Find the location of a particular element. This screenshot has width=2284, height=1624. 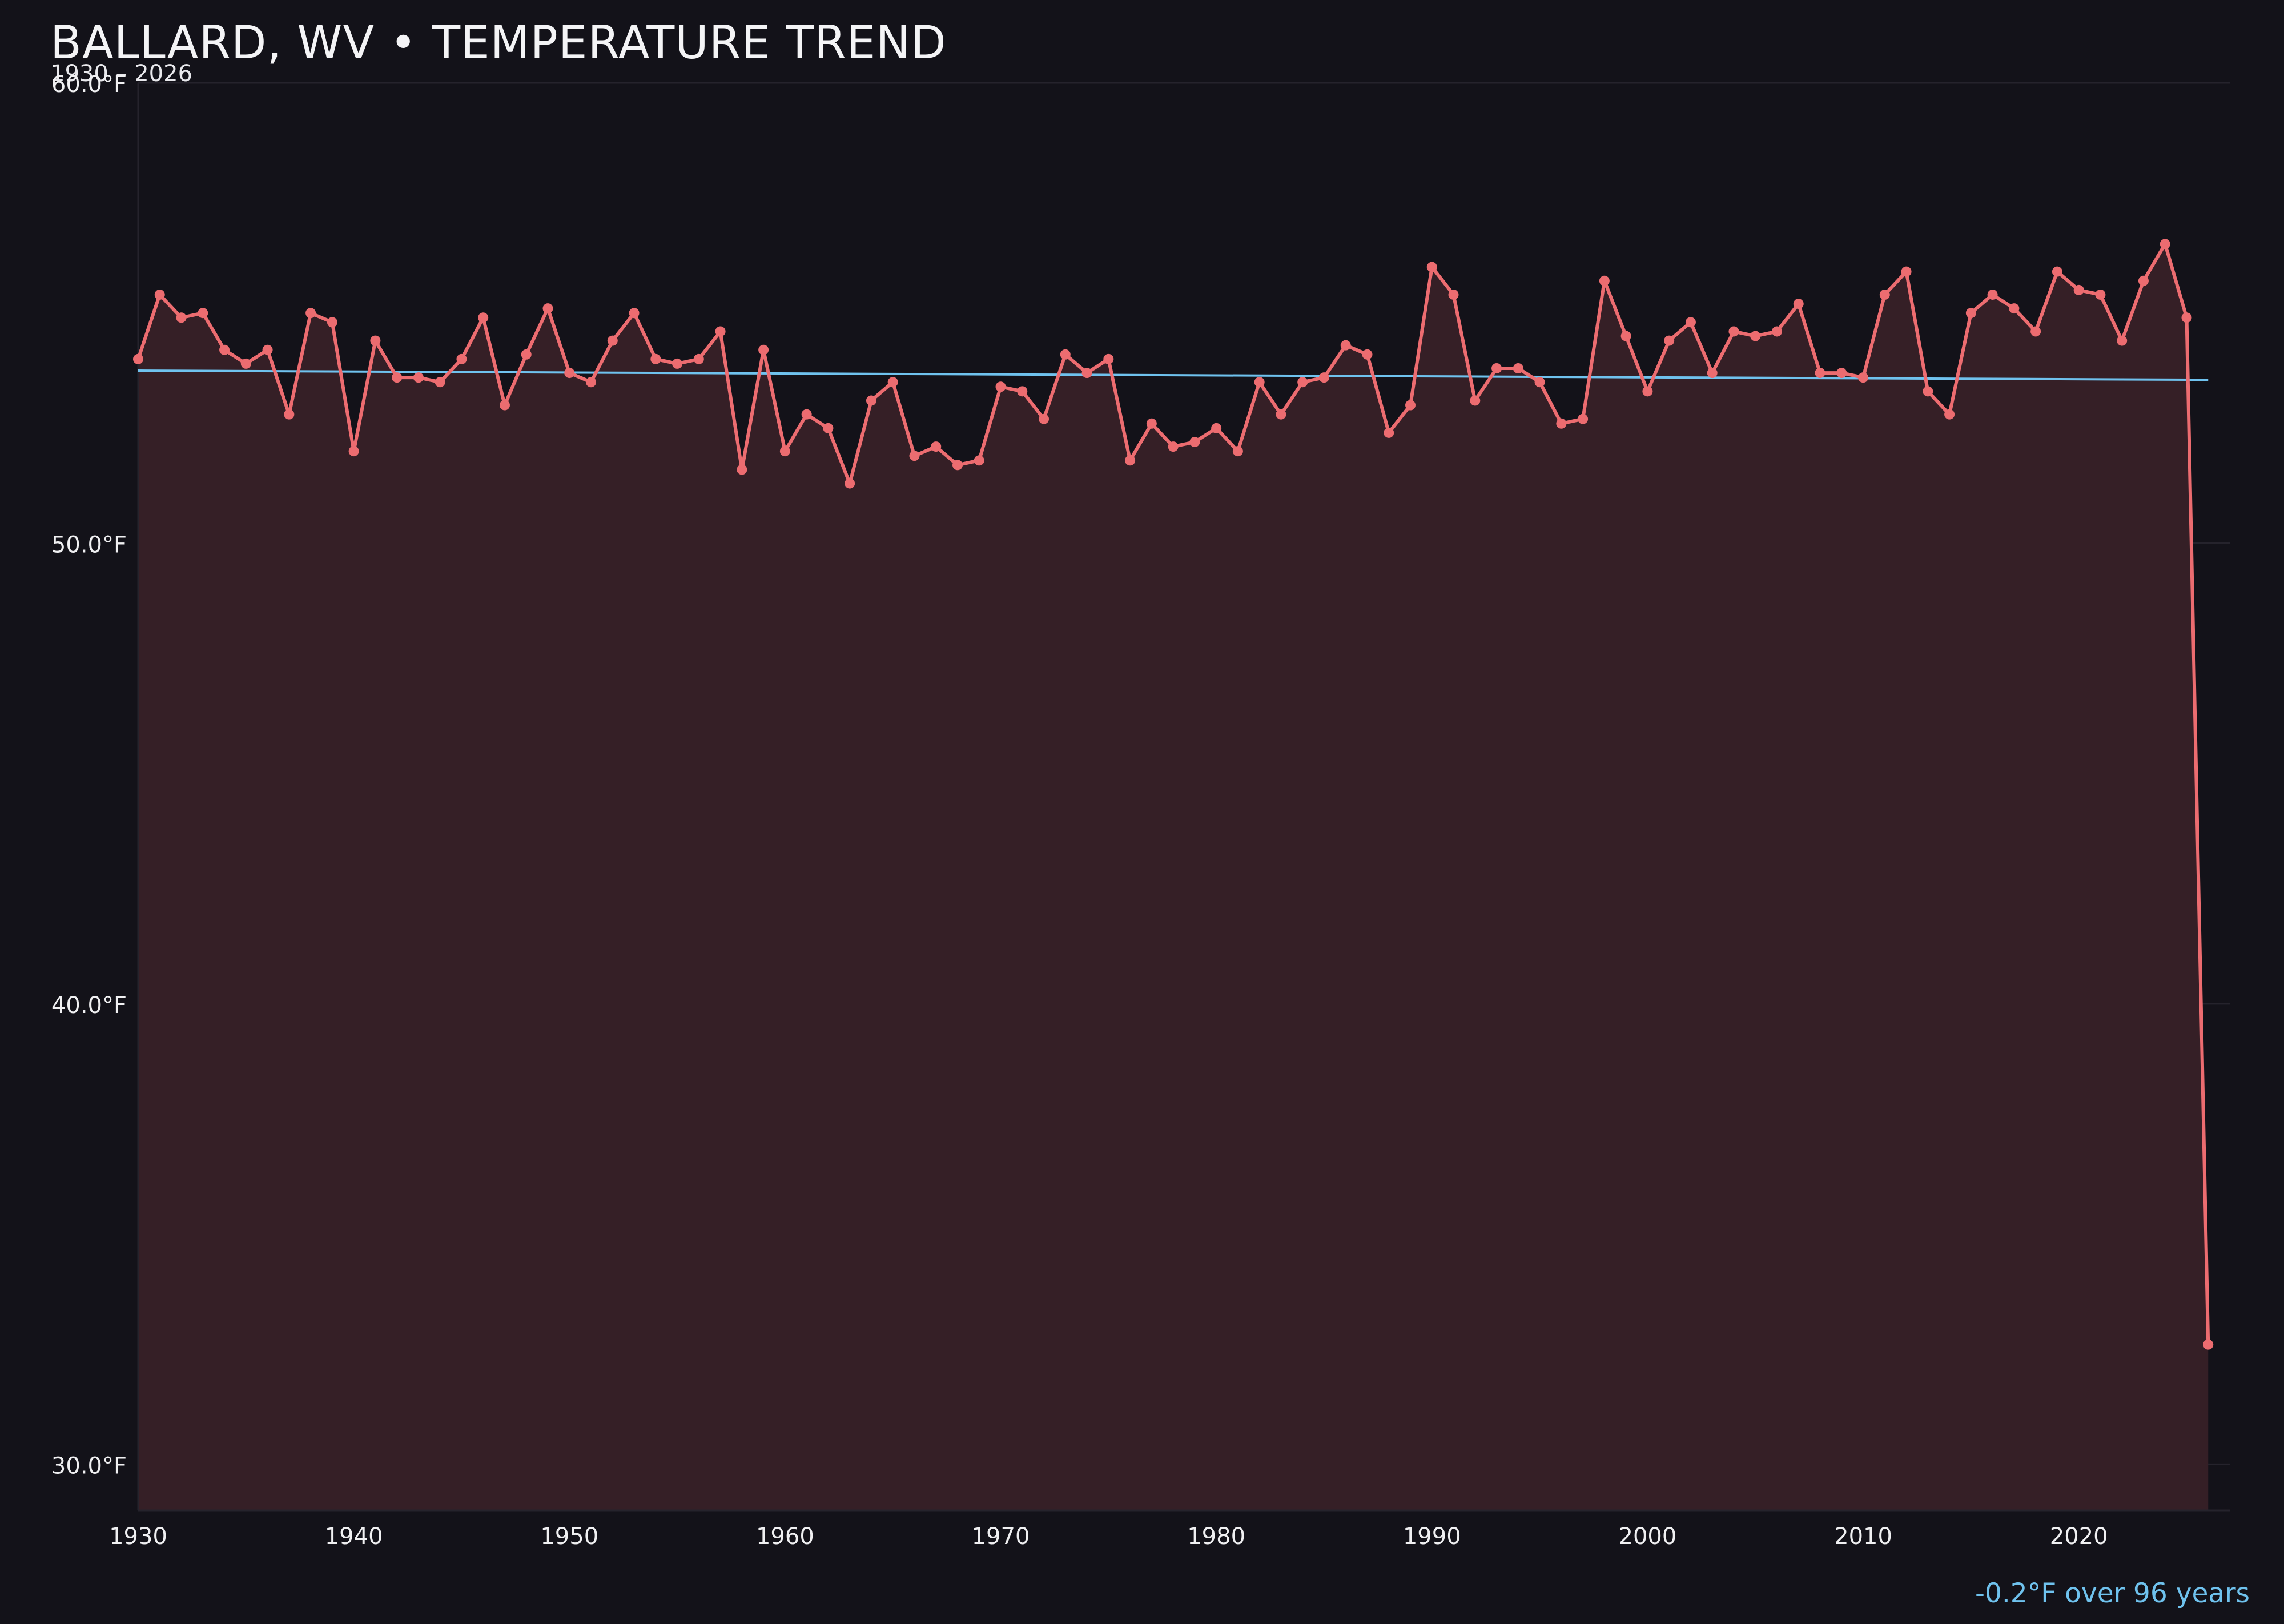

x-tick-label: 1930 is located at coordinates (138, 1536).